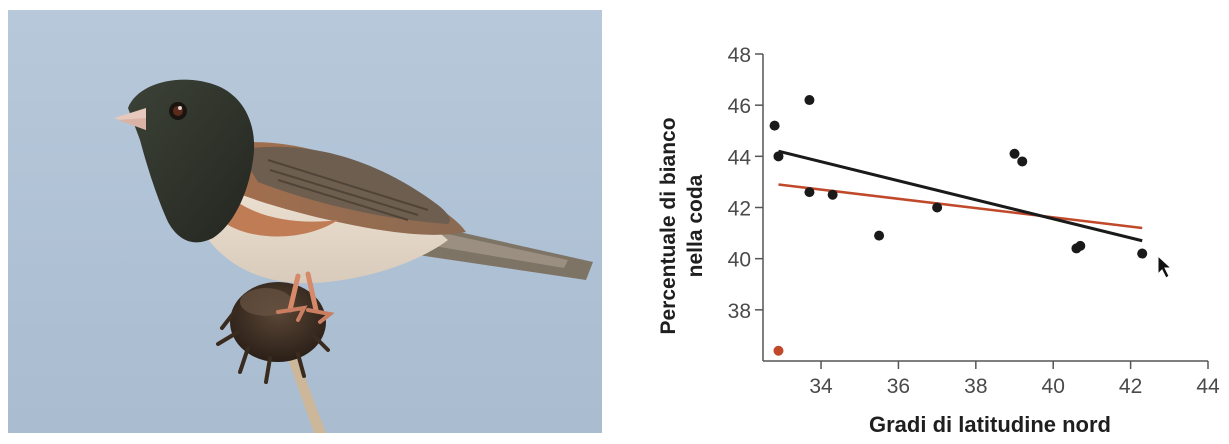  What do you see at coordinates (1130, 386) in the screenshot?
I see `x-tick-label: 42` at bounding box center [1130, 386].